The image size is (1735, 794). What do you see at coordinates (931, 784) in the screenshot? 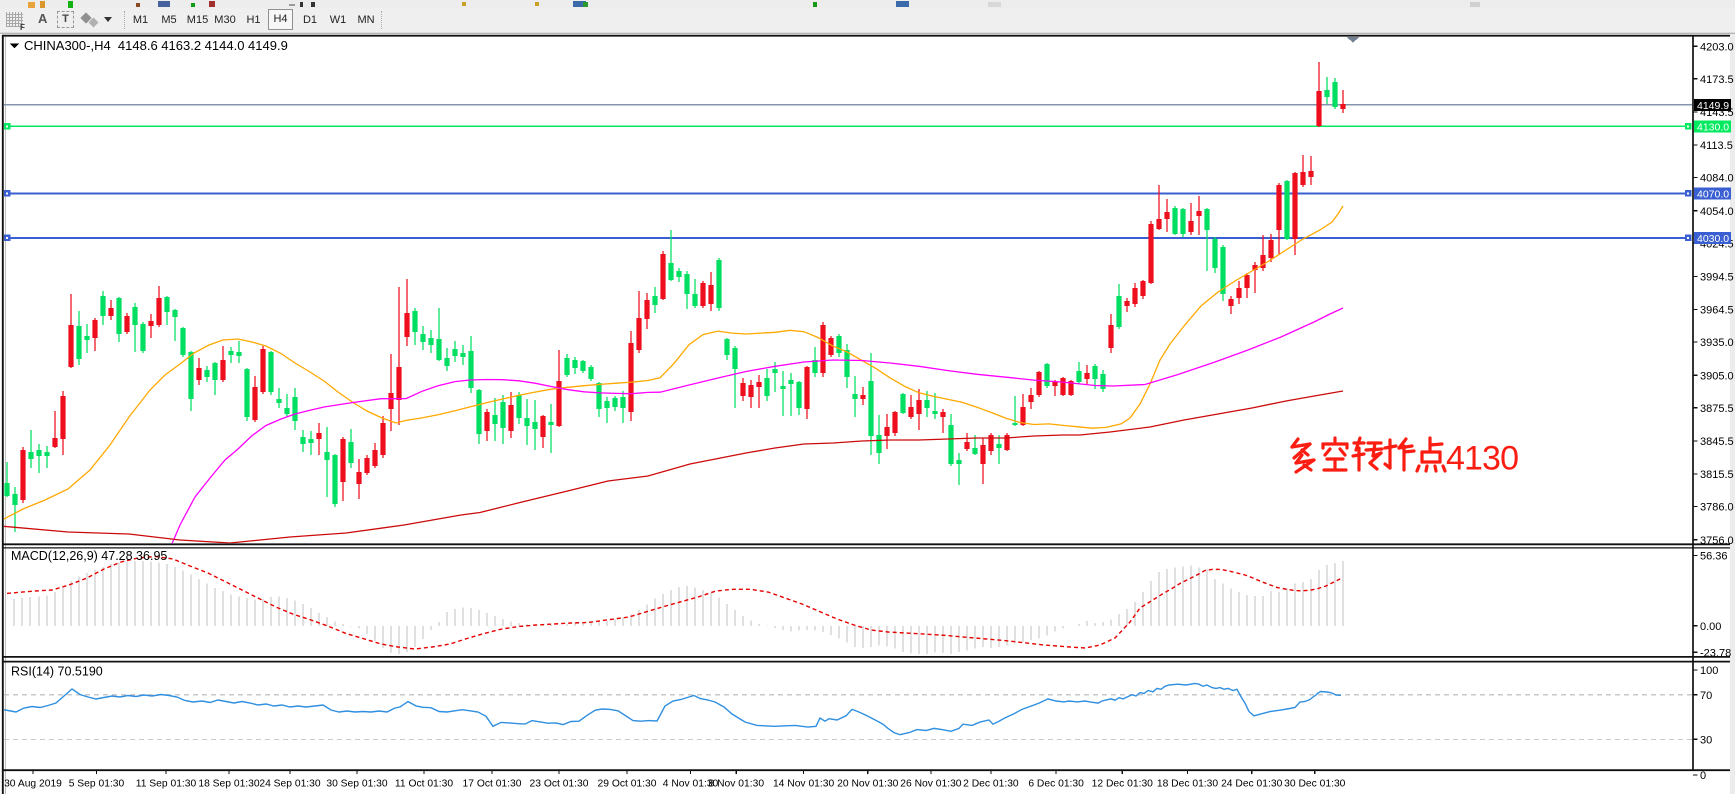
I see `svg-text: 26 Nov 01:30` at bounding box center [931, 784].